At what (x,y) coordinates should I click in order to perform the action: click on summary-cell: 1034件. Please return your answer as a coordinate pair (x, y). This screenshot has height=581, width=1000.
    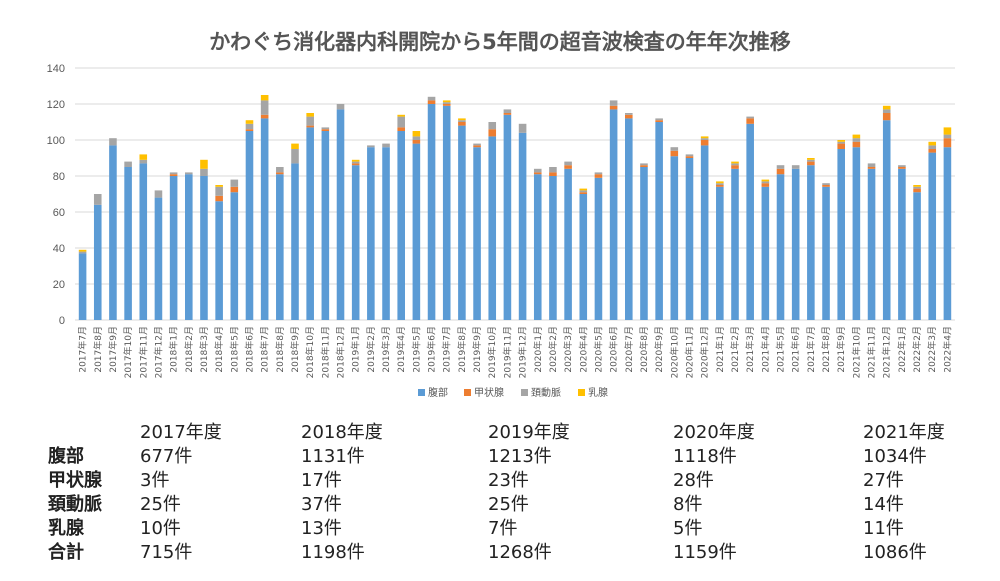
    Looking at the image, I should click on (895, 456).